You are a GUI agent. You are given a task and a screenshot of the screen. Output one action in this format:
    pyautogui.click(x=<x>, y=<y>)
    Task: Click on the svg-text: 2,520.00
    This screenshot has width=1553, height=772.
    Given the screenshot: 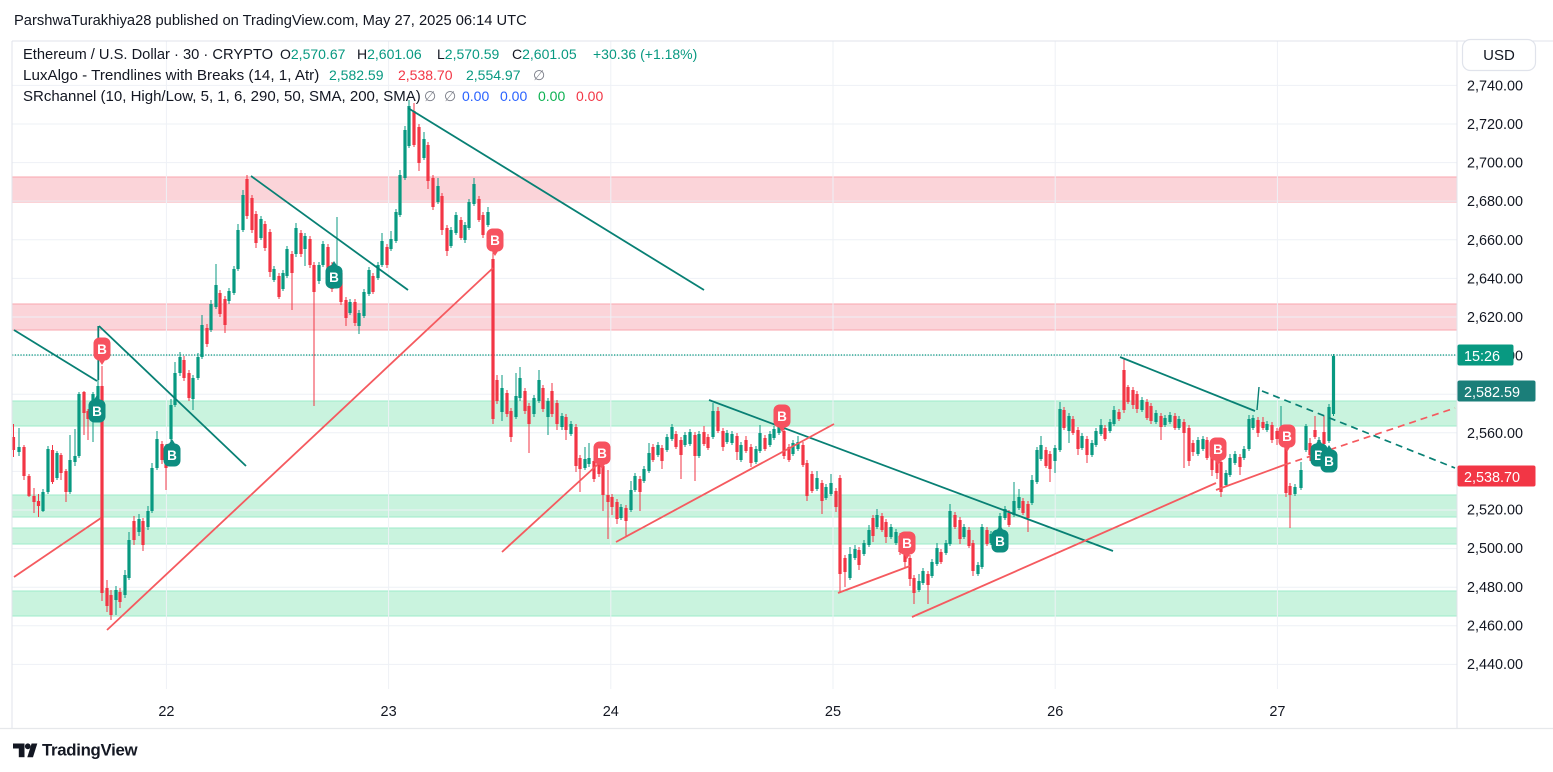 What is the action you would take?
    pyautogui.click(x=1495, y=511)
    